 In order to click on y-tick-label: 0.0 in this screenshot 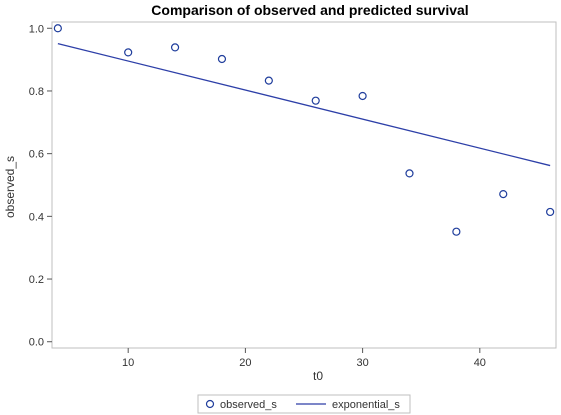, I will do `click(36, 343)`.